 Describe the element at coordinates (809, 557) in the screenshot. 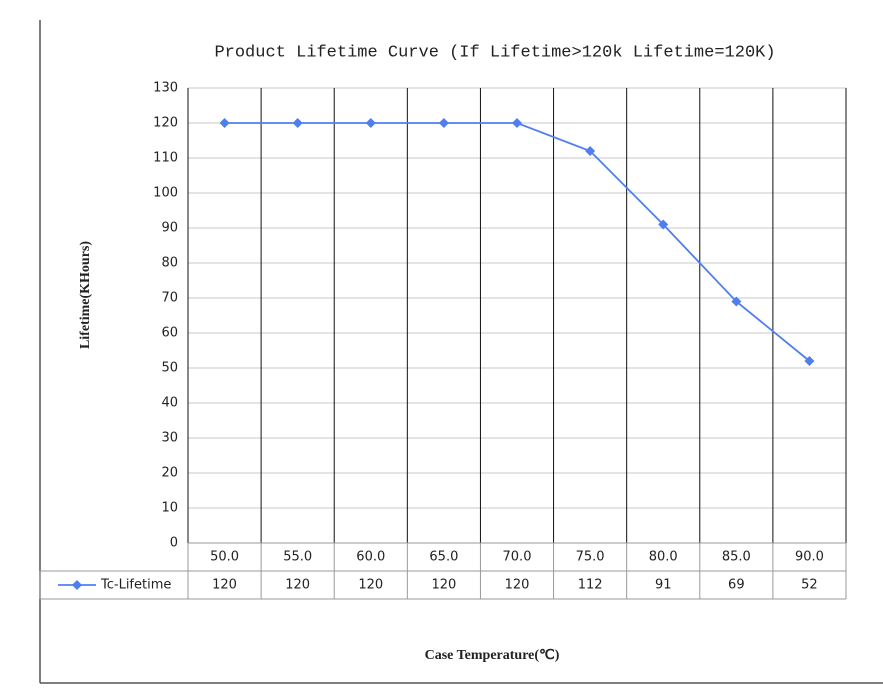

I see `x-tick-label: 90.0` at that location.